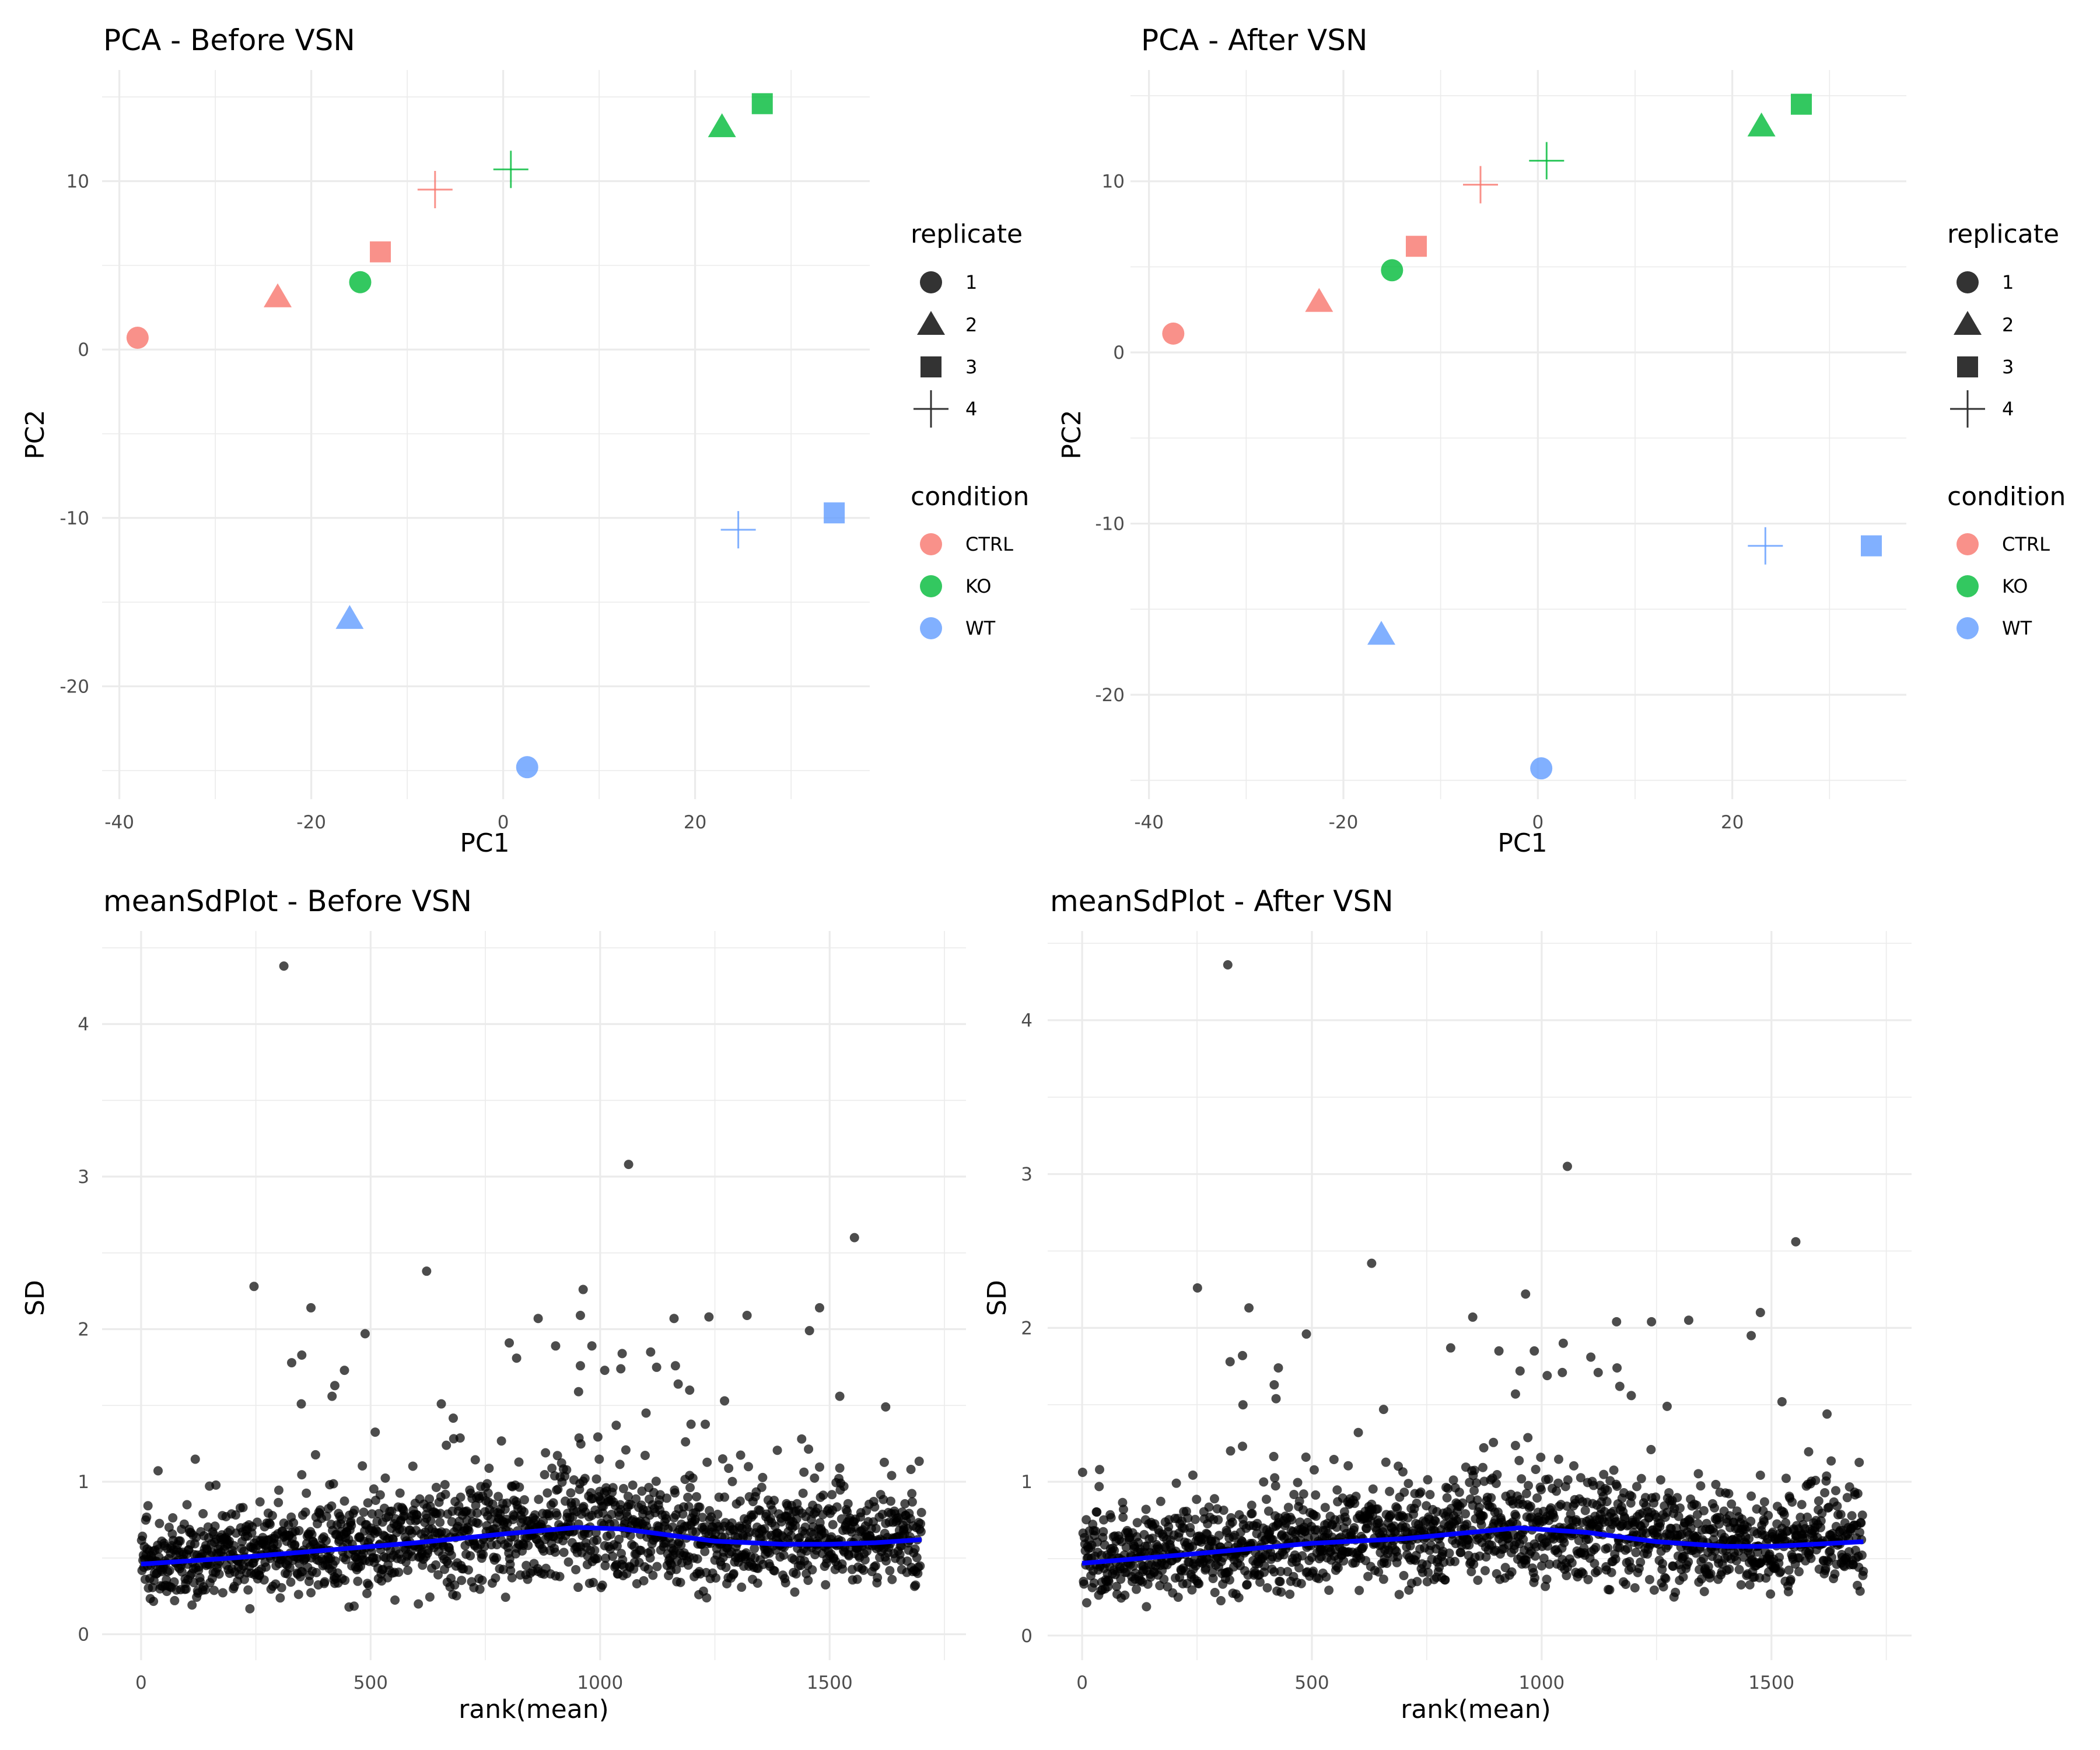  Describe the element at coordinates (1416, 246) in the screenshot. I see `point-ctrl-rep3` at that location.